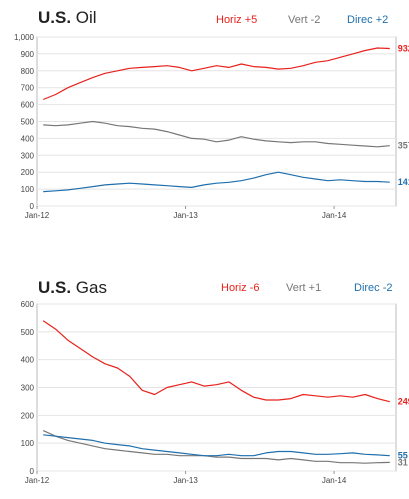  Describe the element at coordinates (55, 287) in the screenshot. I see `gas-title-bold: U.S.` at that location.